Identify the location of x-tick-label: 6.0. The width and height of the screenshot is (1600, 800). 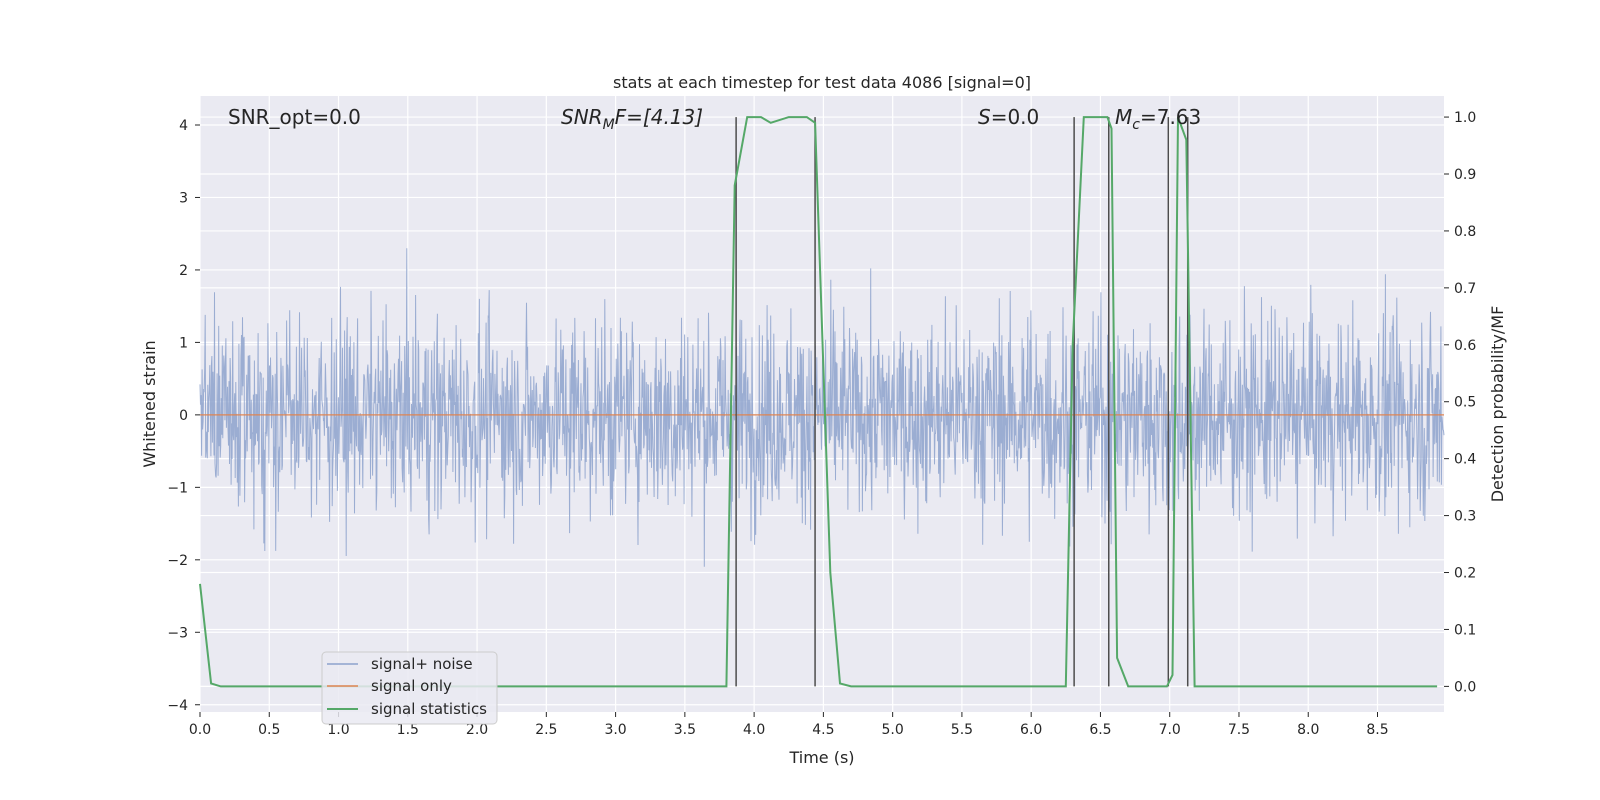
(1031, 730).